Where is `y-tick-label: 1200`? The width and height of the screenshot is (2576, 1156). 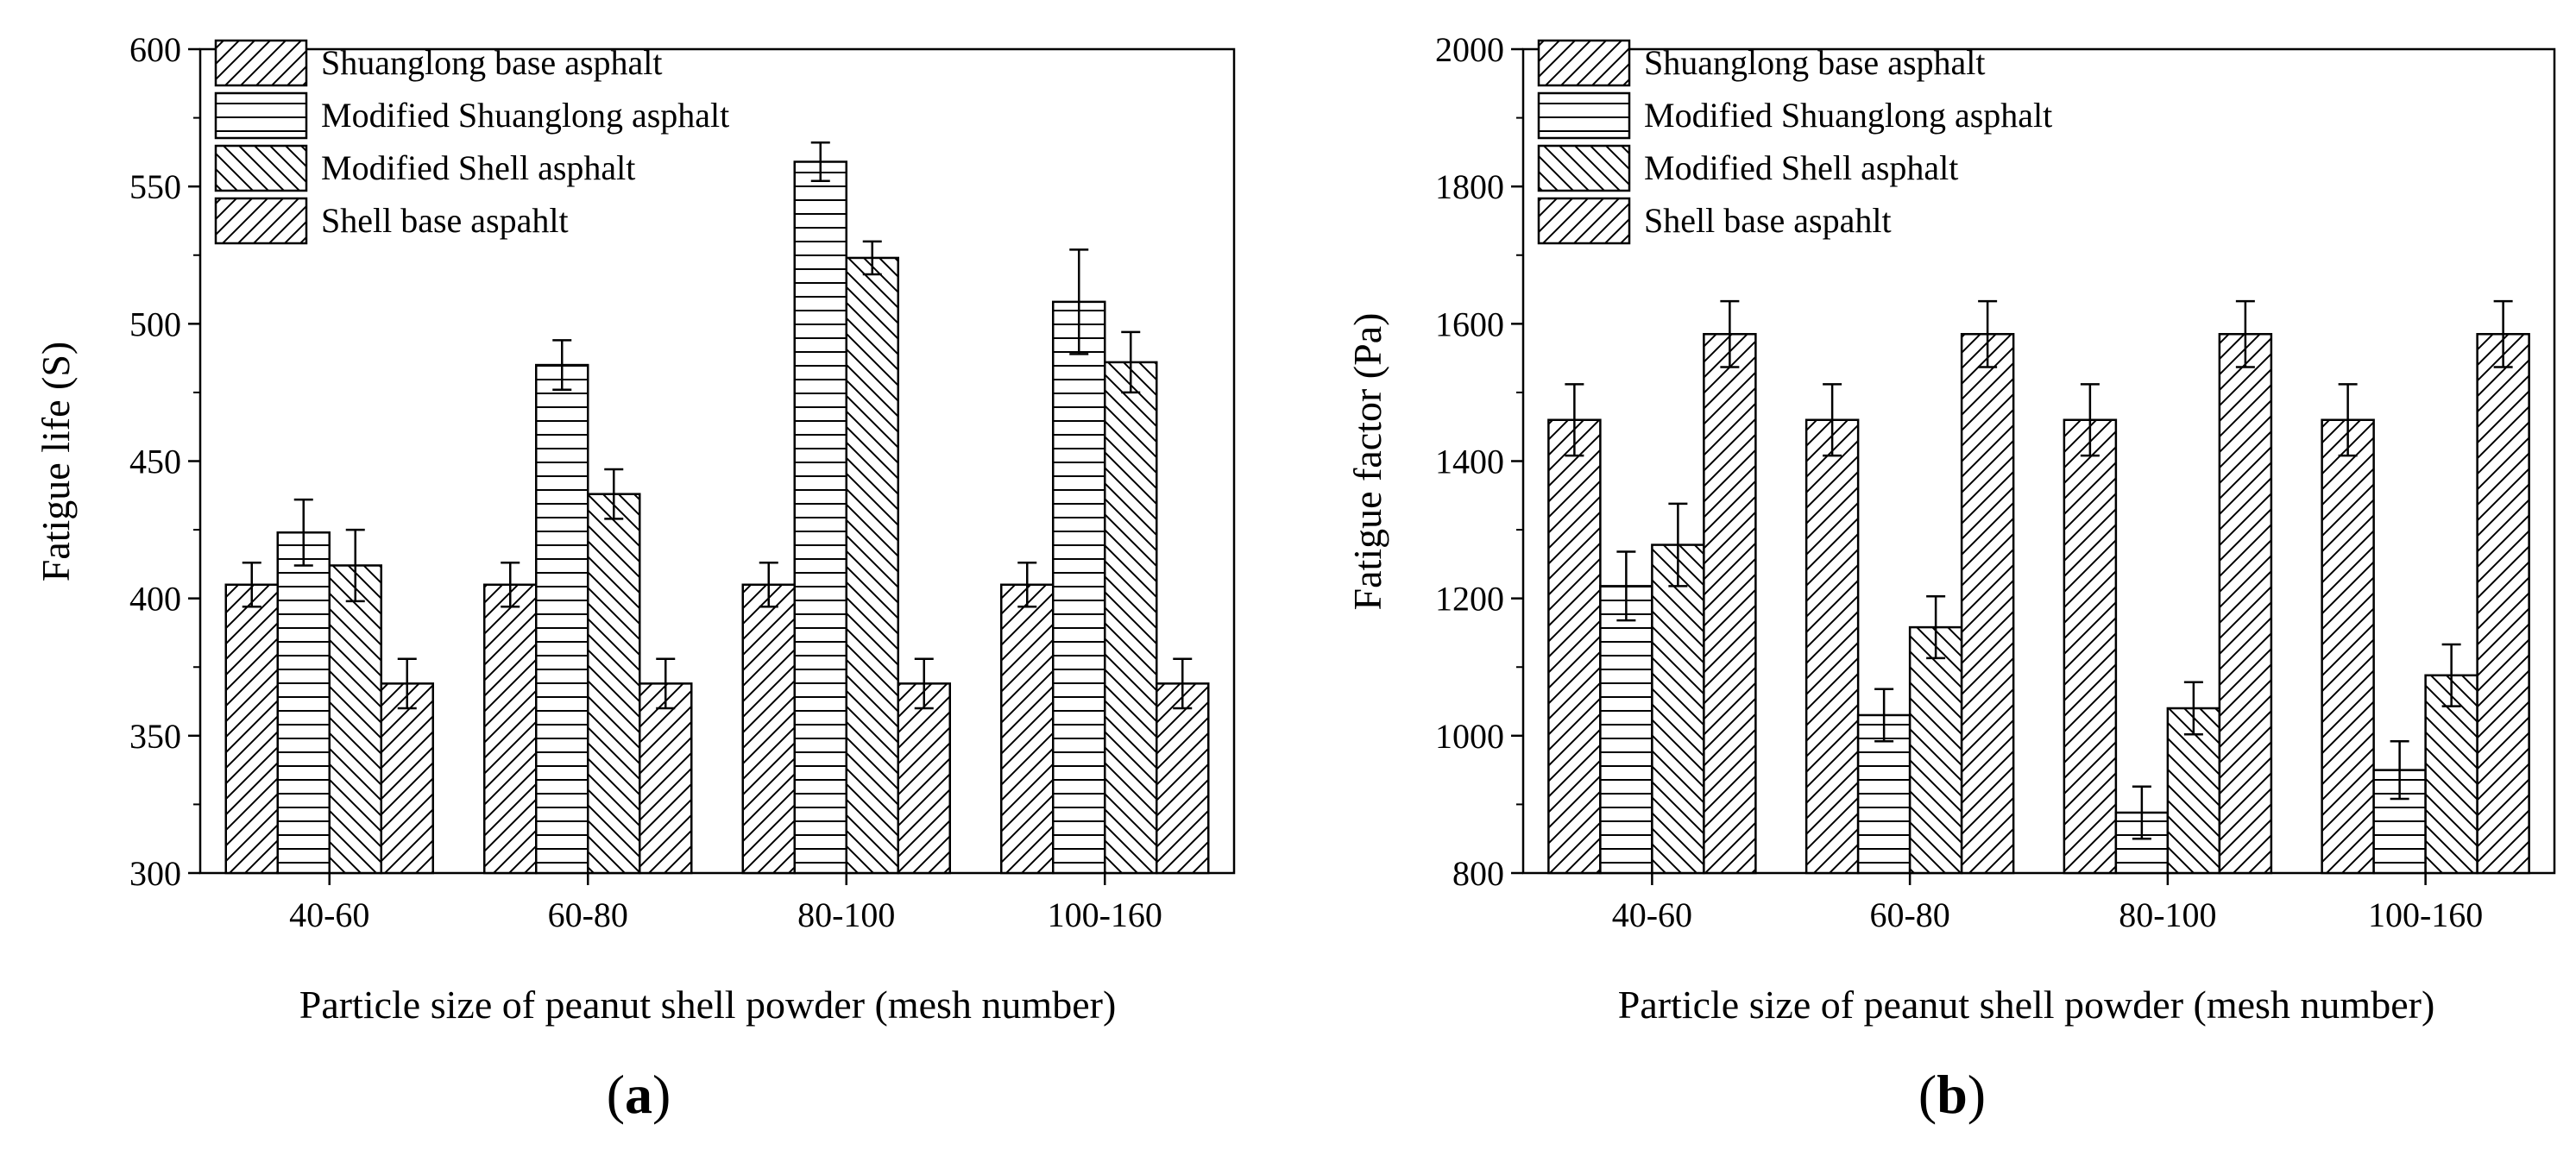
y-tick-label: 1200 is located at coordinates (1470, 599).